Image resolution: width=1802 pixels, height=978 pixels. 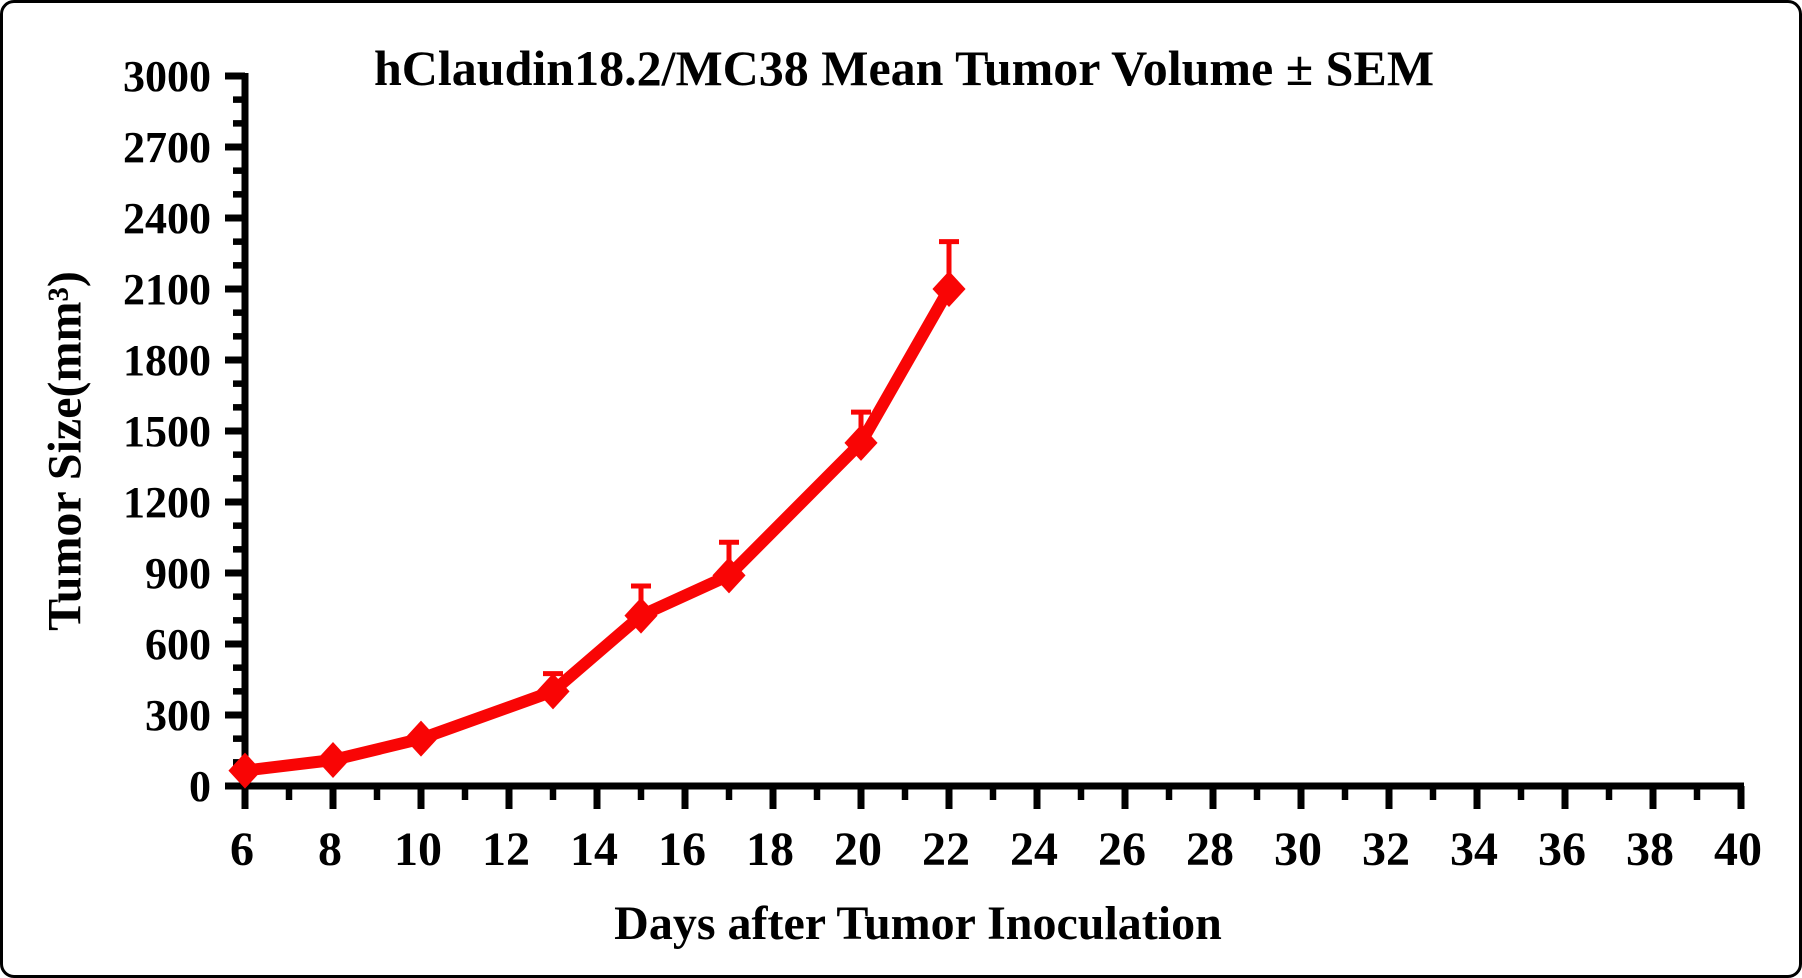 I want to click on x-tick-label: 34, so click(x=1474, y=849).